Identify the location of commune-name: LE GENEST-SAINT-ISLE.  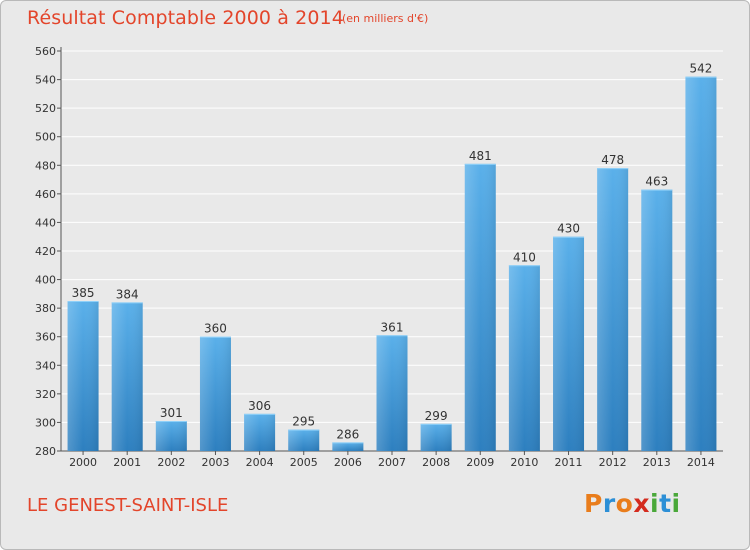
(128, 505).